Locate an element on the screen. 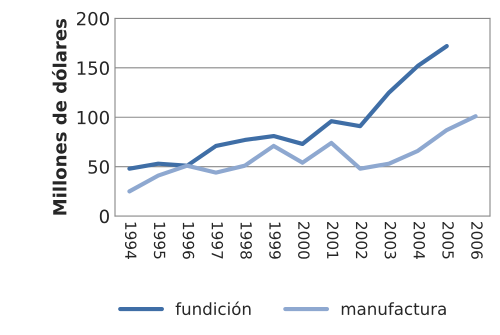 The width and height of the screenshot is (500, 335). x-tick-label: 2003 is located at coordinates (390, 240).